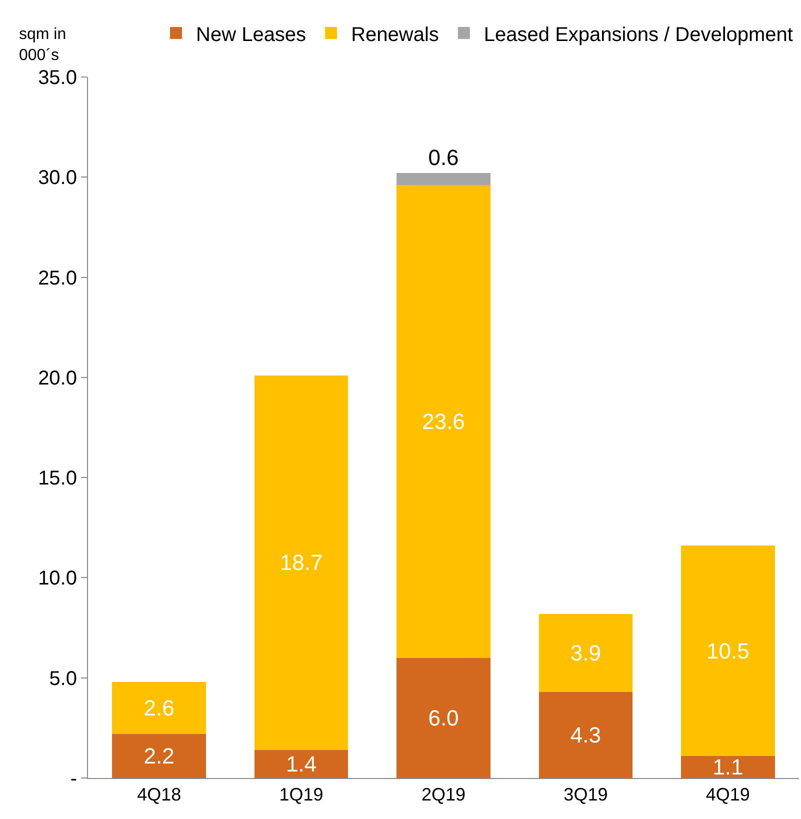  I want to click on data-label: 3.9, so click(585, 653).